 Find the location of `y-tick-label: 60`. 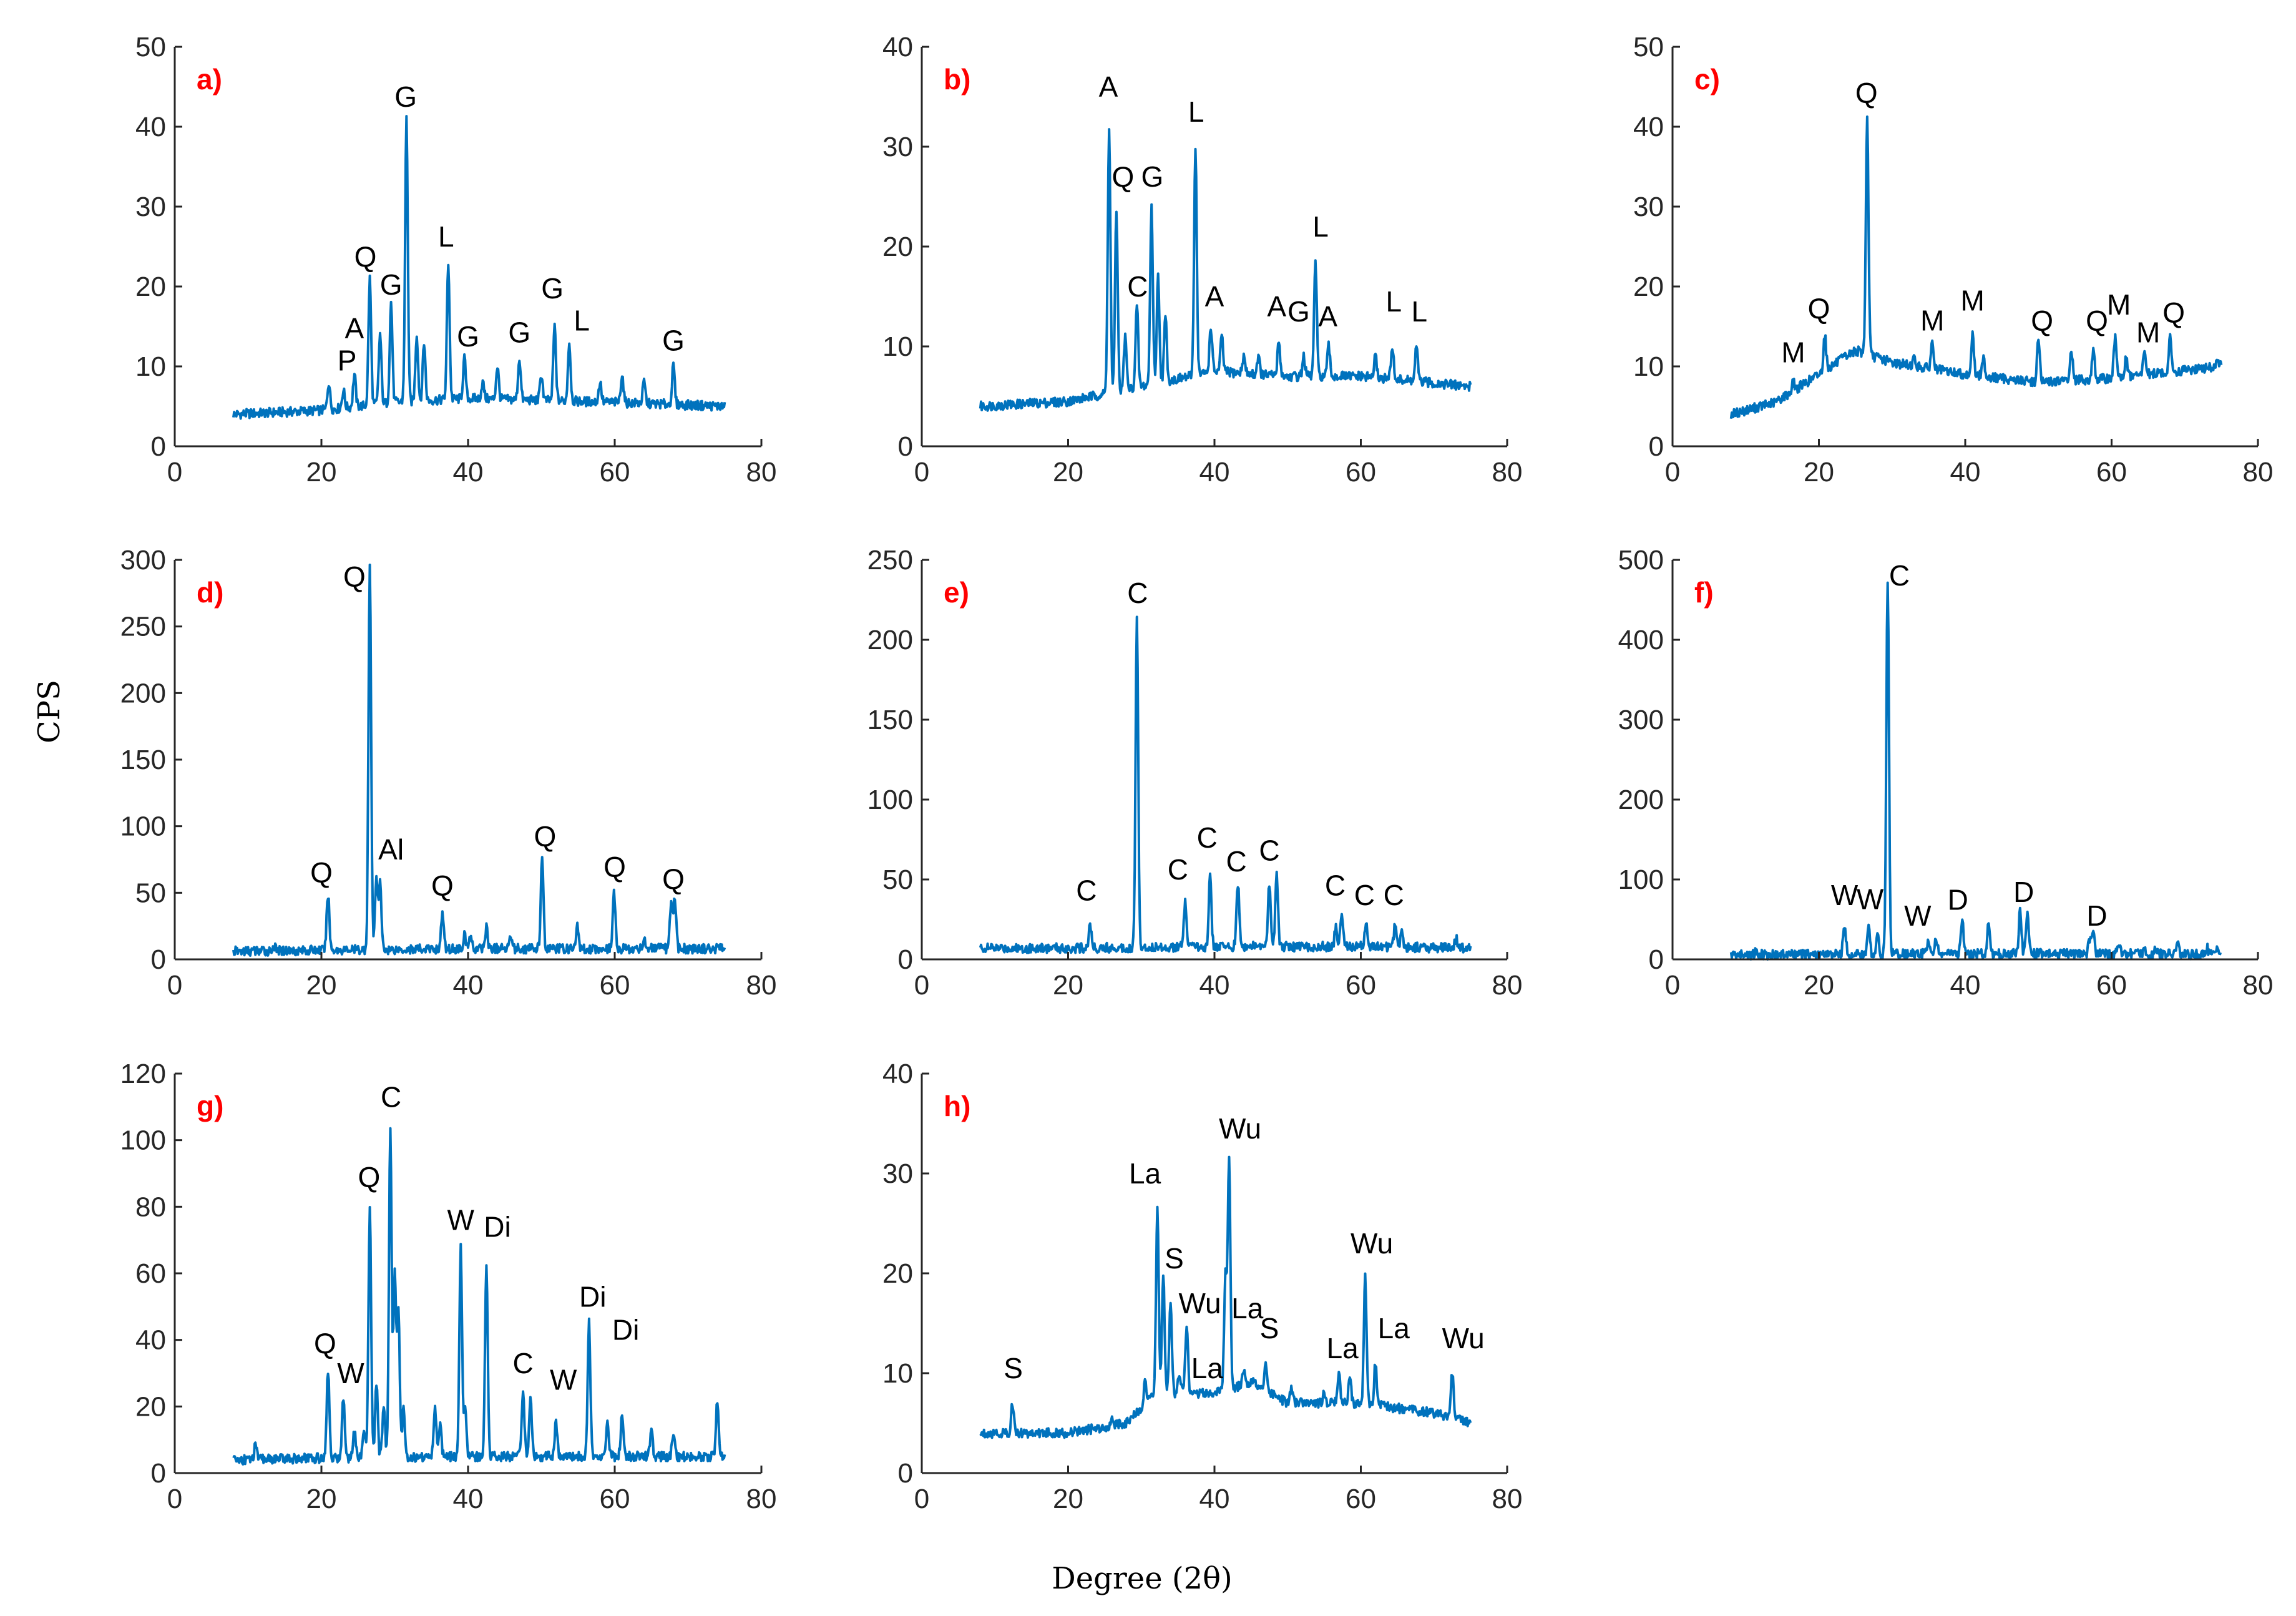

y-tick-label: 60 is located at coordinates (150, 1273).